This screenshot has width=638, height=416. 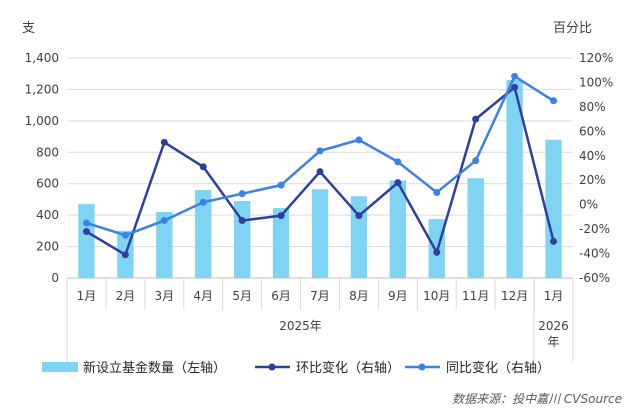 I want to click on right-axis-tick-label: 80%, so click(x=592, y=107).